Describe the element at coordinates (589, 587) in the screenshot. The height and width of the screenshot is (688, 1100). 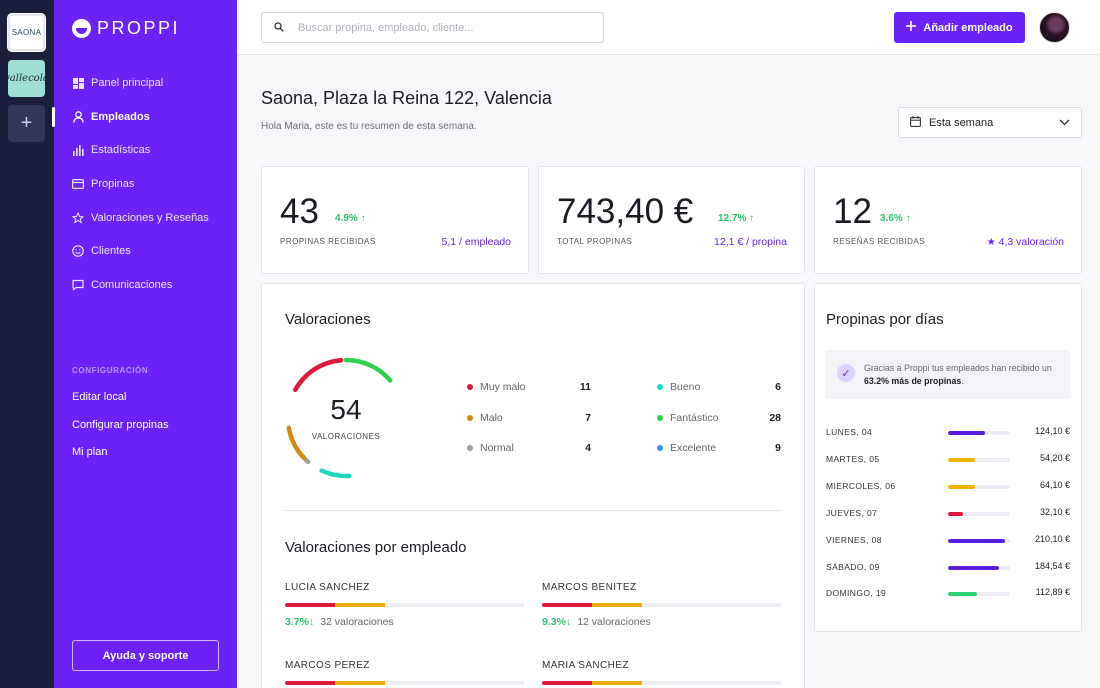
I see `employee-name: MARCOS BENITEZ` at that location.